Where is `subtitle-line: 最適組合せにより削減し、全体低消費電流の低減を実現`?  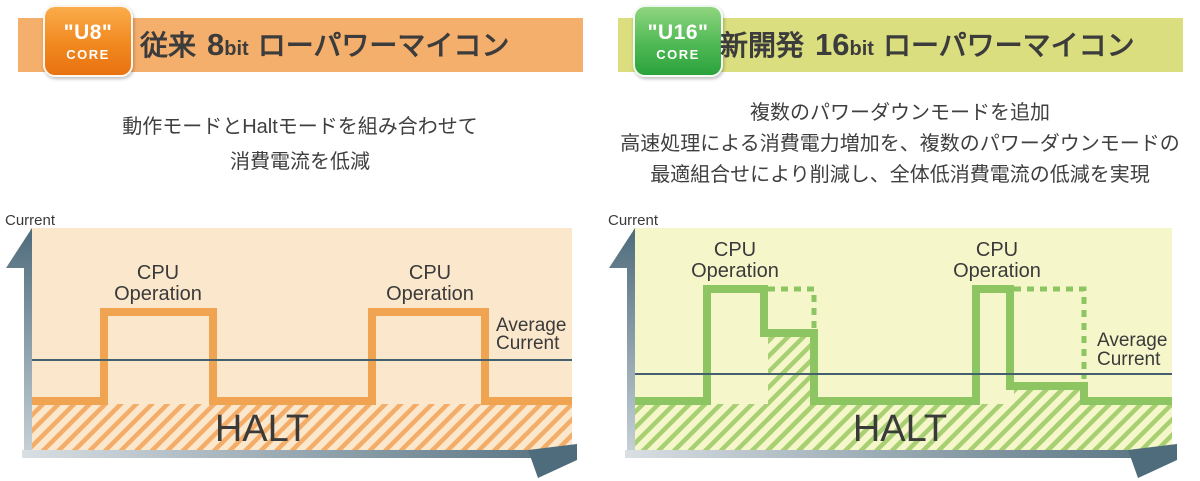 subtitle-line: 最適組合せにより削減し、全体低消費電流の低減を実現 is located at coordinates (900, 175).